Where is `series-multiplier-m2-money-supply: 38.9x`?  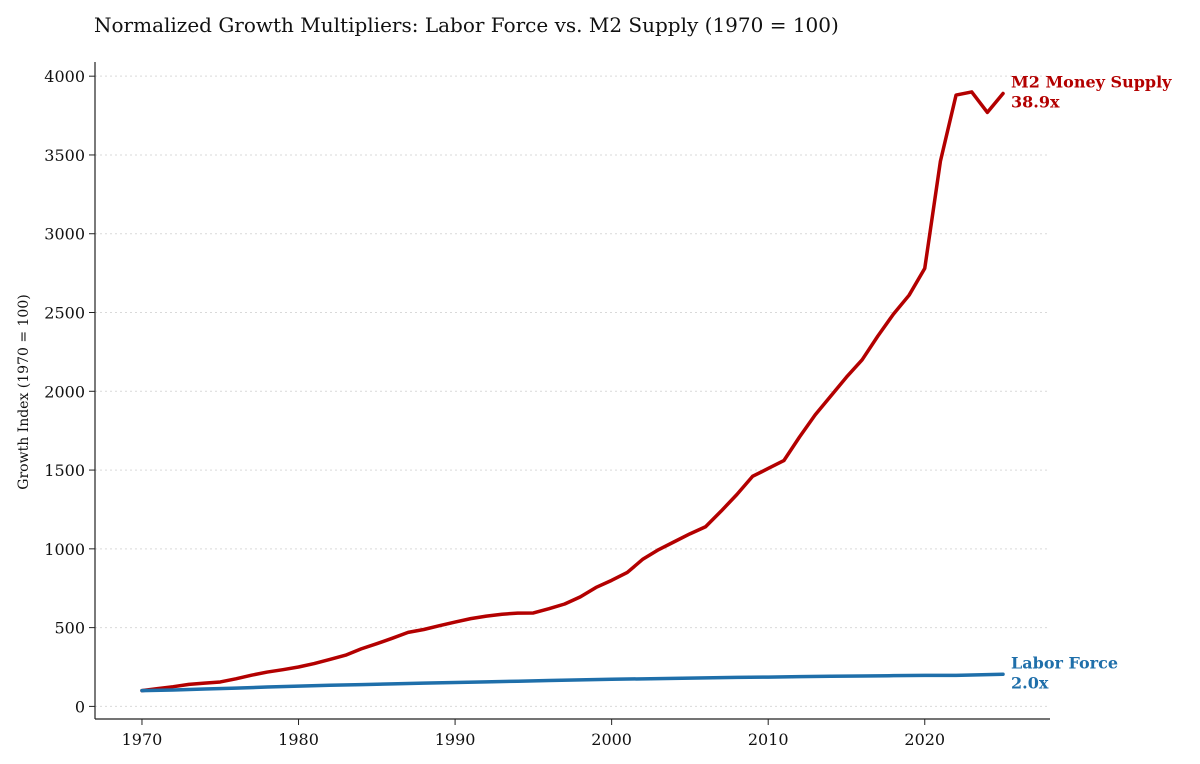 series-multiplier-m2-money-supply: 38.9x is located at coordinates (1035, 102).